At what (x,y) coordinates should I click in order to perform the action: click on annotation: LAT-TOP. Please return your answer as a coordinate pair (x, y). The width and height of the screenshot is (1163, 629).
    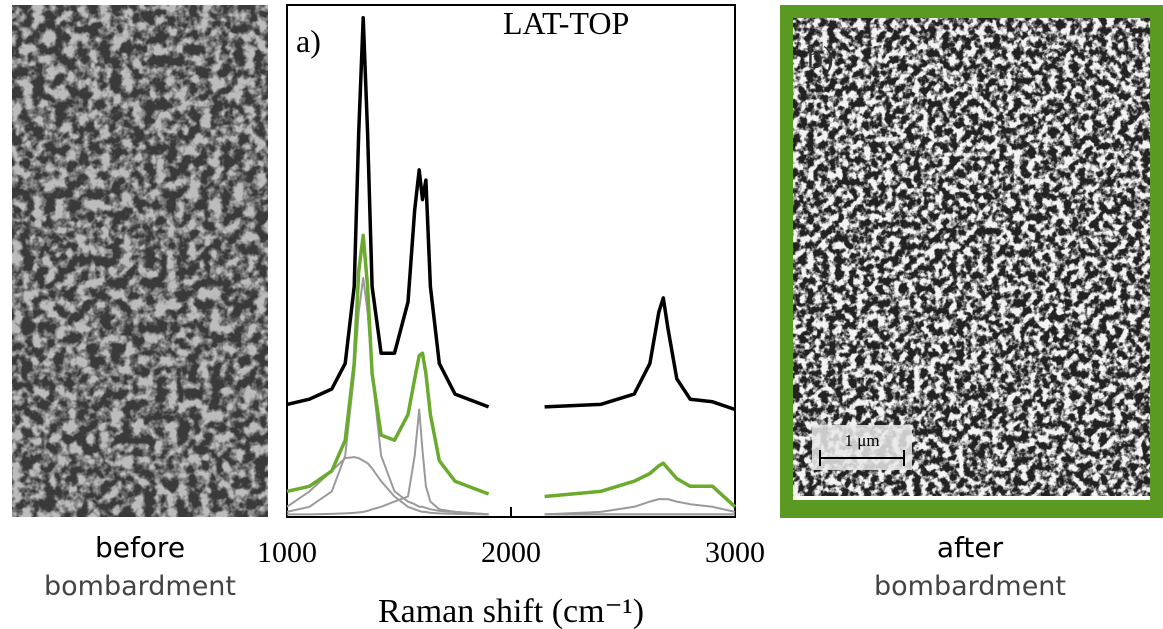
    Looking at the image, I should click on (566, 23).